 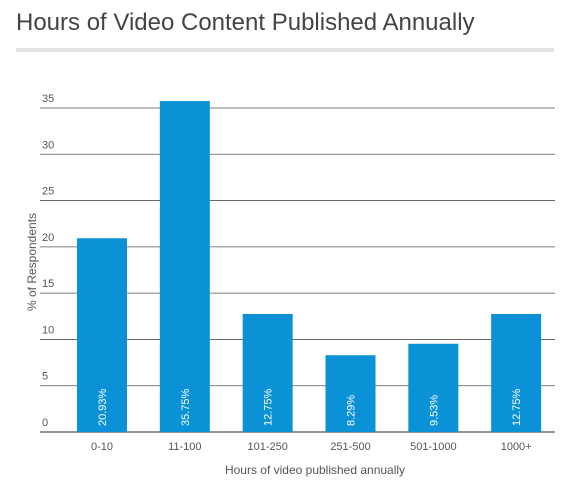 What do you see at coordinates (103, 407) in the screenshot?
I see `data-label: 20.93%` at bounding box center [103, 407].